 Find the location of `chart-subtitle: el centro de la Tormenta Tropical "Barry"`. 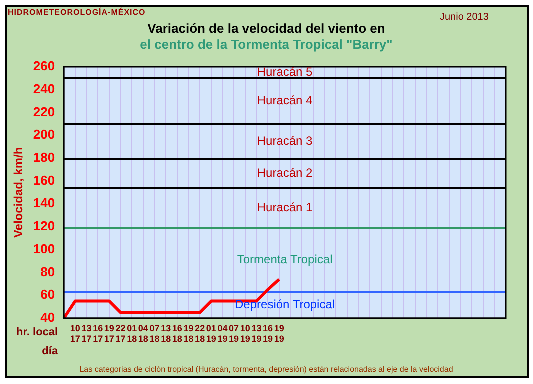

chart-subtitle: el centro de la Tormenta Tropical "Barry" is located at coordinates (266, 44).